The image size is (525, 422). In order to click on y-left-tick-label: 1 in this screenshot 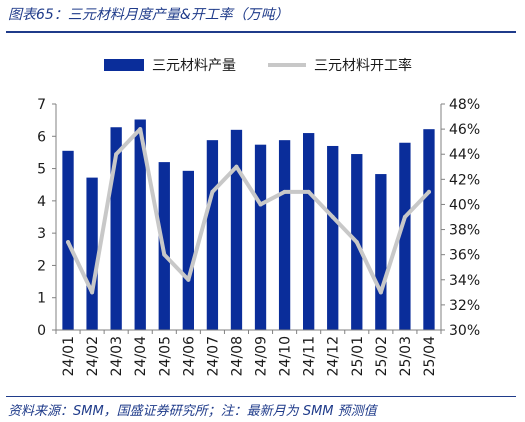, I will do `click(41, 299)`.